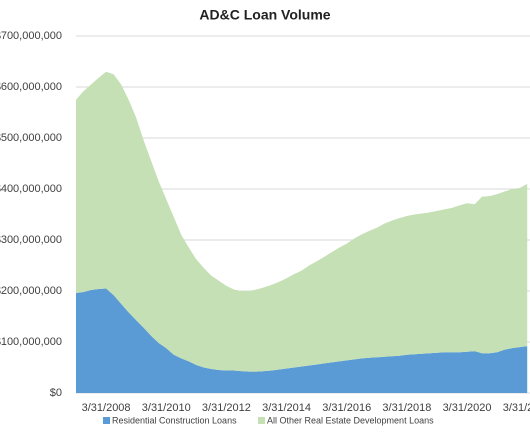 Image resolution: width=530 pixels, height=442 pixels. Describe the element at coordinates (31, 36) in the screenshot. I see `y-tick-label: $700,000,000` at that location.